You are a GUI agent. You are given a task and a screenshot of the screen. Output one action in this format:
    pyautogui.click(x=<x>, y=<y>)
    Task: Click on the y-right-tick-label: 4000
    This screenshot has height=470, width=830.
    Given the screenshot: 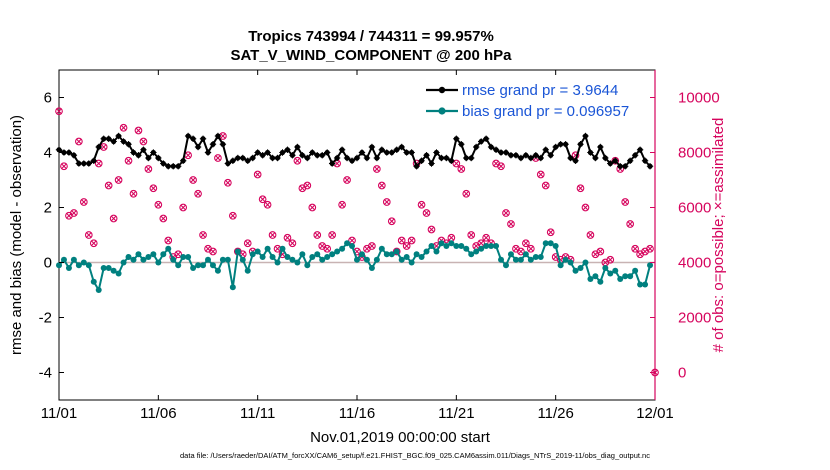 What is the action you would take?
    pyautogui.click(x=694, y=263)
    